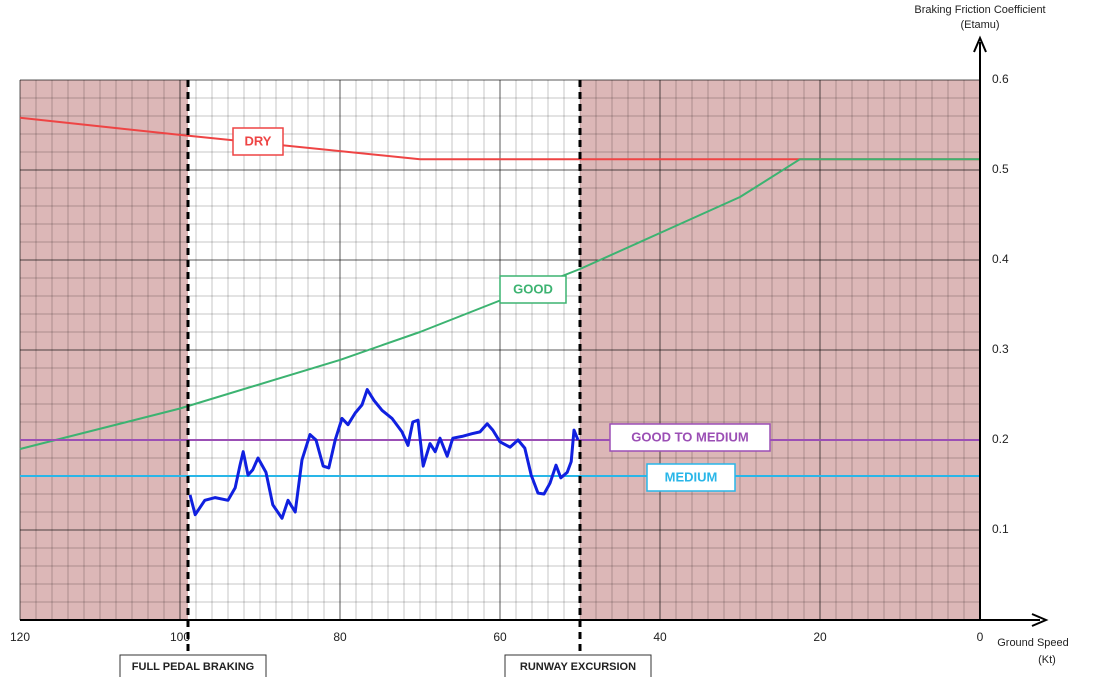 This screenshot has width=1097, height=677. What do you see at coordinates (979, 25) in the screenshot?
I see `y-axis-title: (Etamu)` at bounding box center [979, 25].